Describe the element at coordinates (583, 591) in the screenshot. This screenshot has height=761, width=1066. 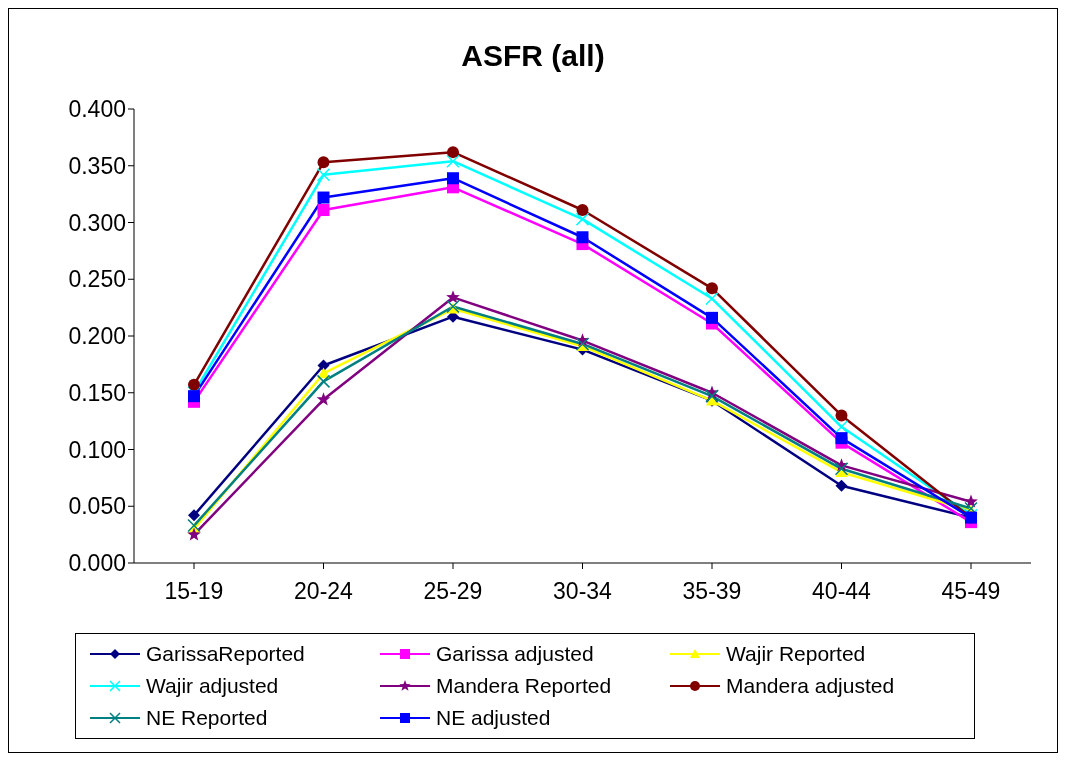
I see `x-tick-label: 30-34` at that location.